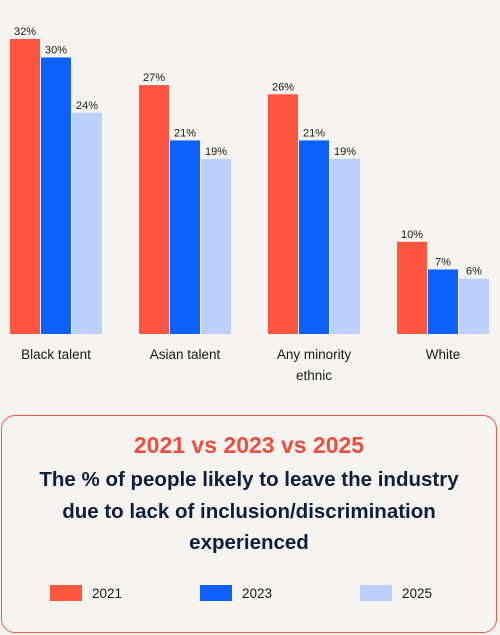  What do you see at coordinates (56, 354) in the screenshot?
I see `category-label-black-talent: Black talent` at bounding box center [56, 354].